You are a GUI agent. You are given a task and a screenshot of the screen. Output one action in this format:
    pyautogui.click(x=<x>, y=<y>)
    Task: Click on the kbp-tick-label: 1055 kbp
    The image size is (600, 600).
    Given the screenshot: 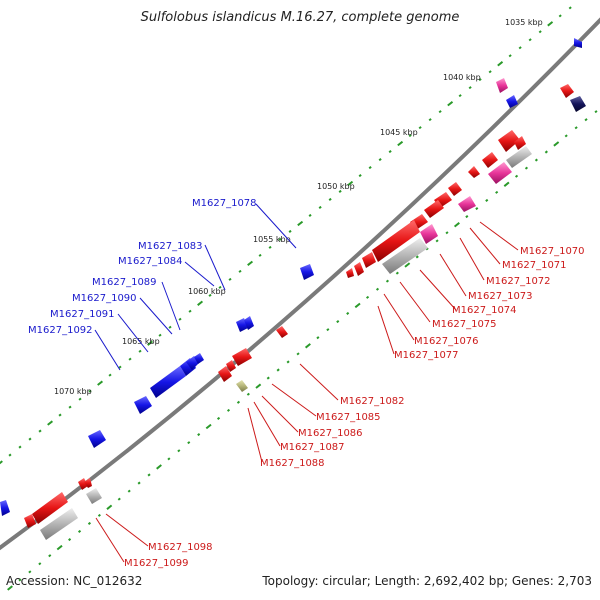 What is the action you would take?
    pyautogui.click(x=272, y=239)
    